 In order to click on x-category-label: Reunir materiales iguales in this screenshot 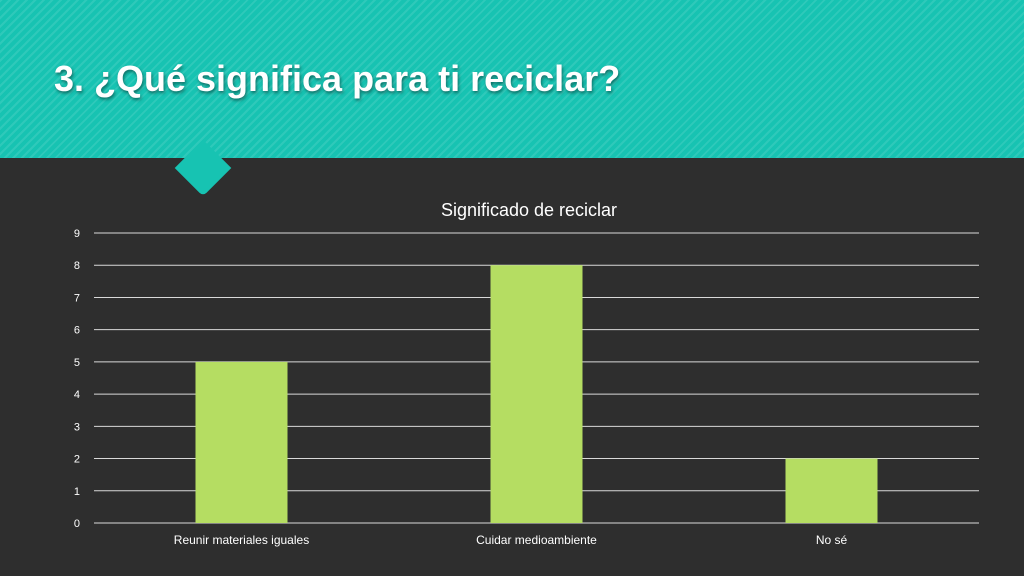, I will do `click(241, 540)`.